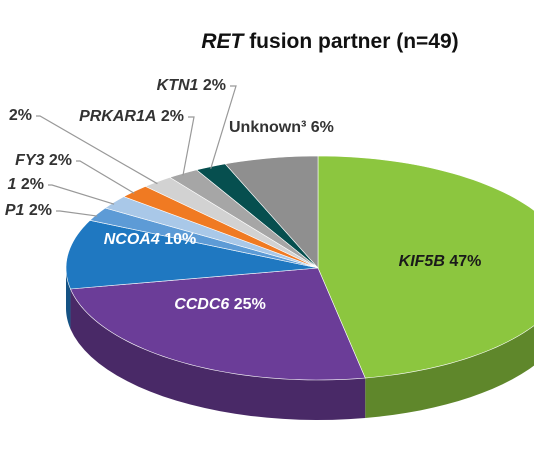 Image resolution: width=534 pixels, height=462 pixels. Describe the element at coordinates (15, 210) in the screenshot. I see `category-name: P1` at that location.